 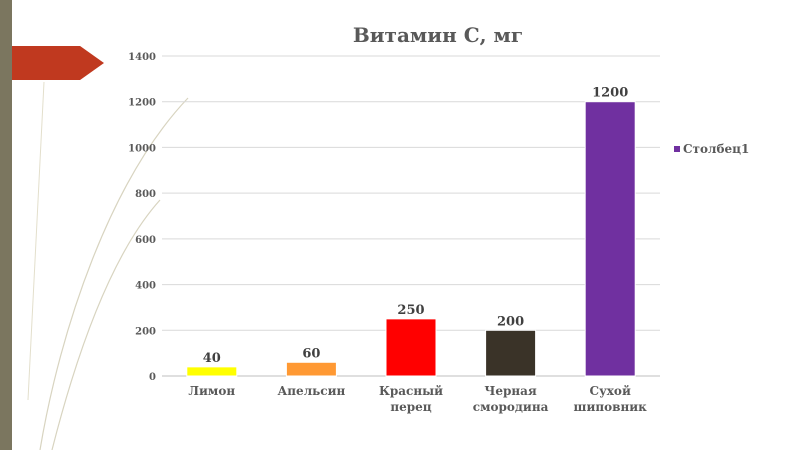 I want to click on y-tick-label: 1400, so click(x=142, y=57).